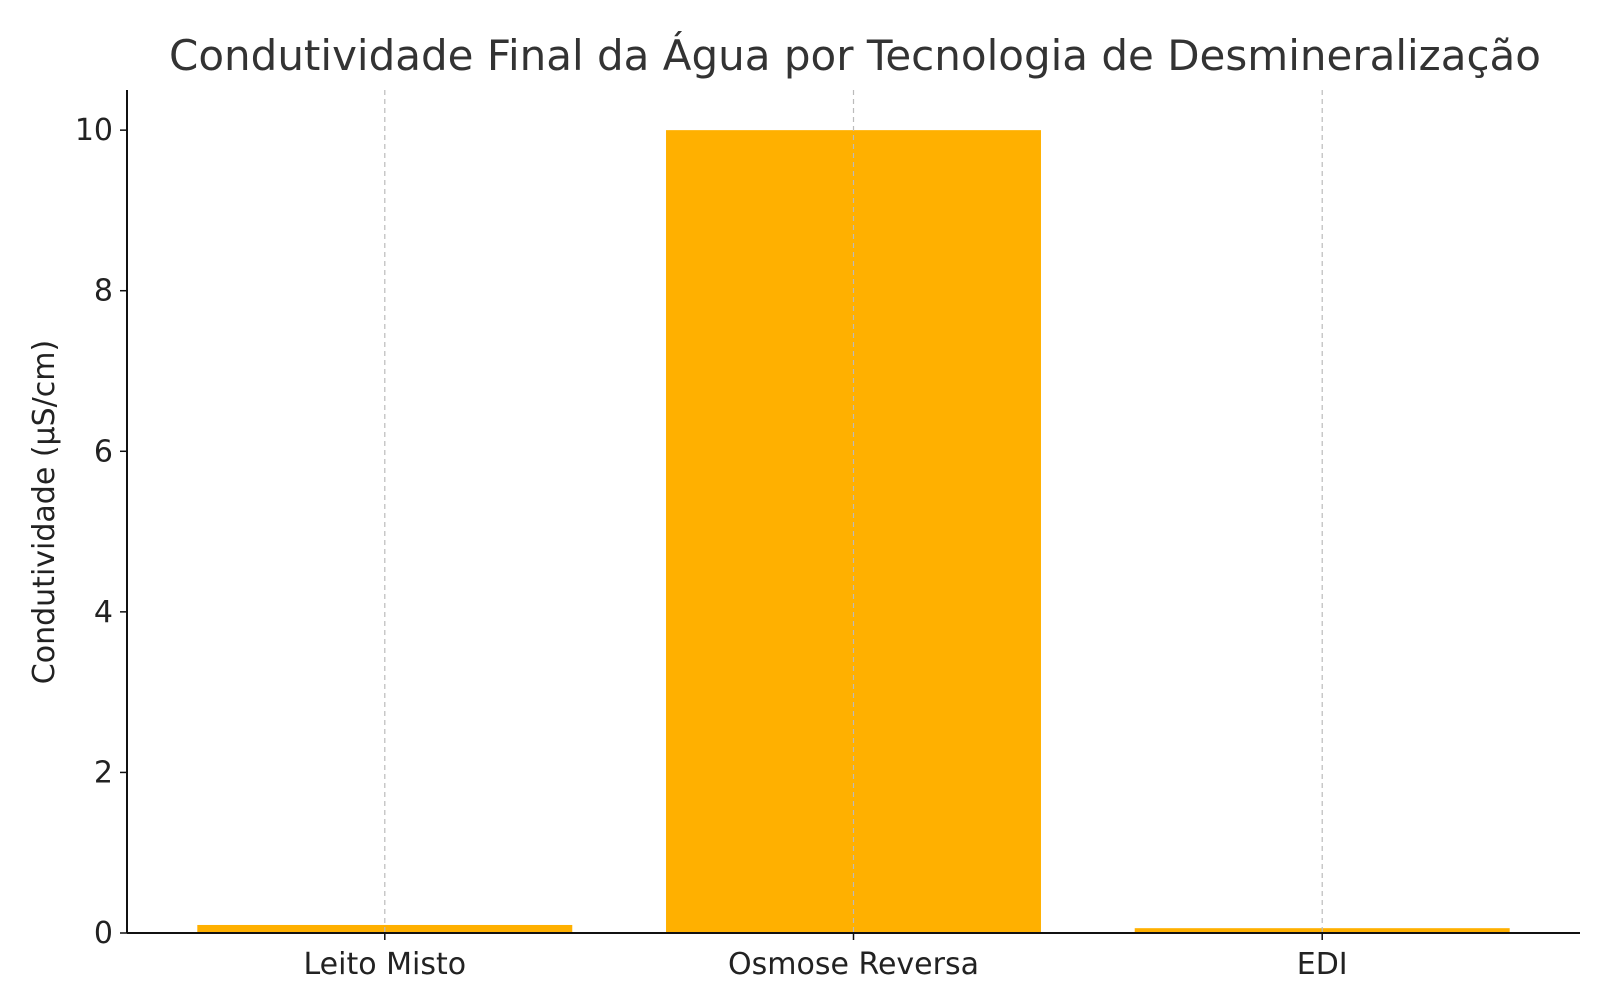  What do you see at coordinates (1322, 964) in the screenshot?
I see `x-tick-label: EDI` at bounding box center [1322, 964].